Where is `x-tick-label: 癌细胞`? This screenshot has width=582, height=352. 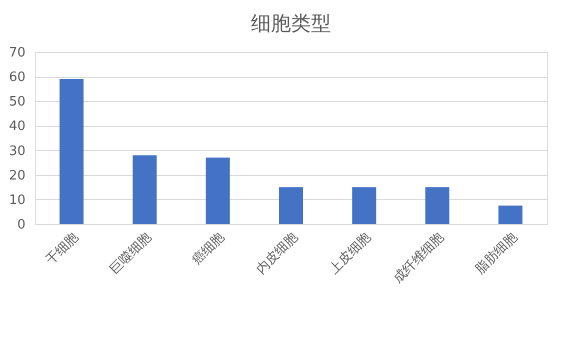 x-tick-label: 癌细胞 is located at coordinates (209, 249).